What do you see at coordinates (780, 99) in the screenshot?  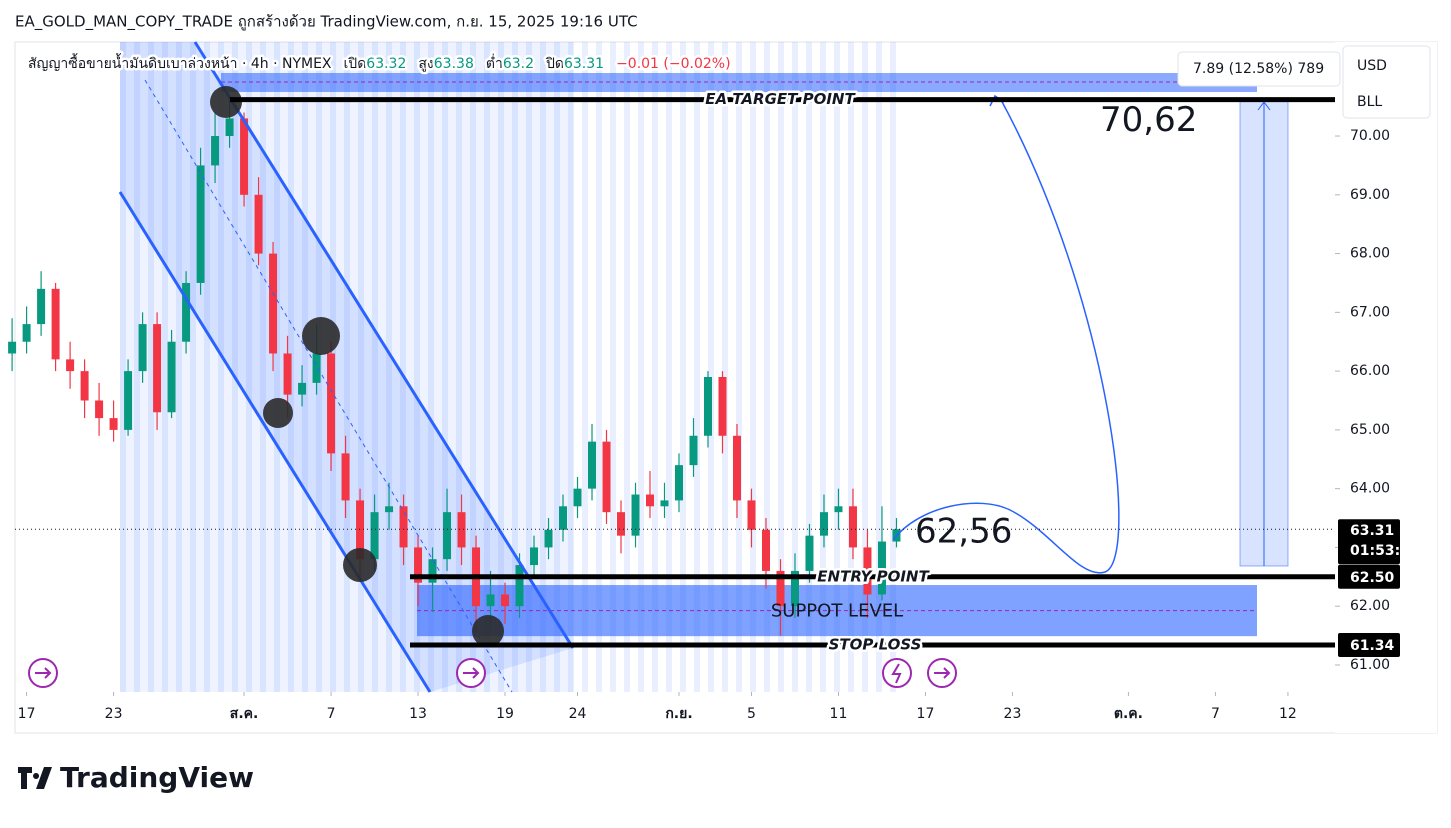 I see `level-label: EA TARGET POINT` at bounding box center [780, 99].